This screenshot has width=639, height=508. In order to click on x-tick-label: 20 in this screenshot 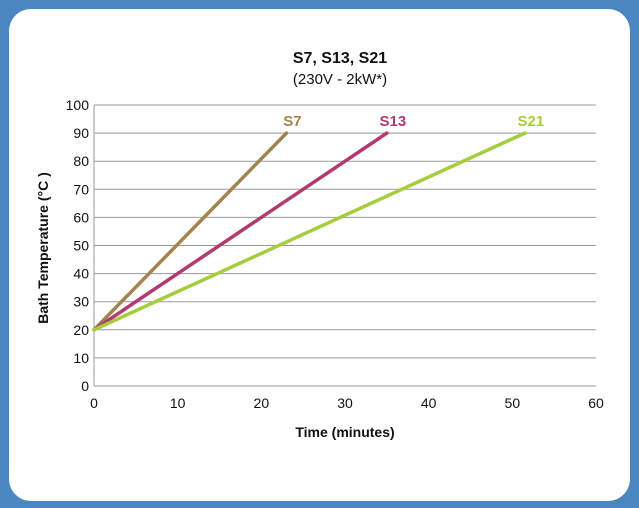, I will do `click(262, 403)`.